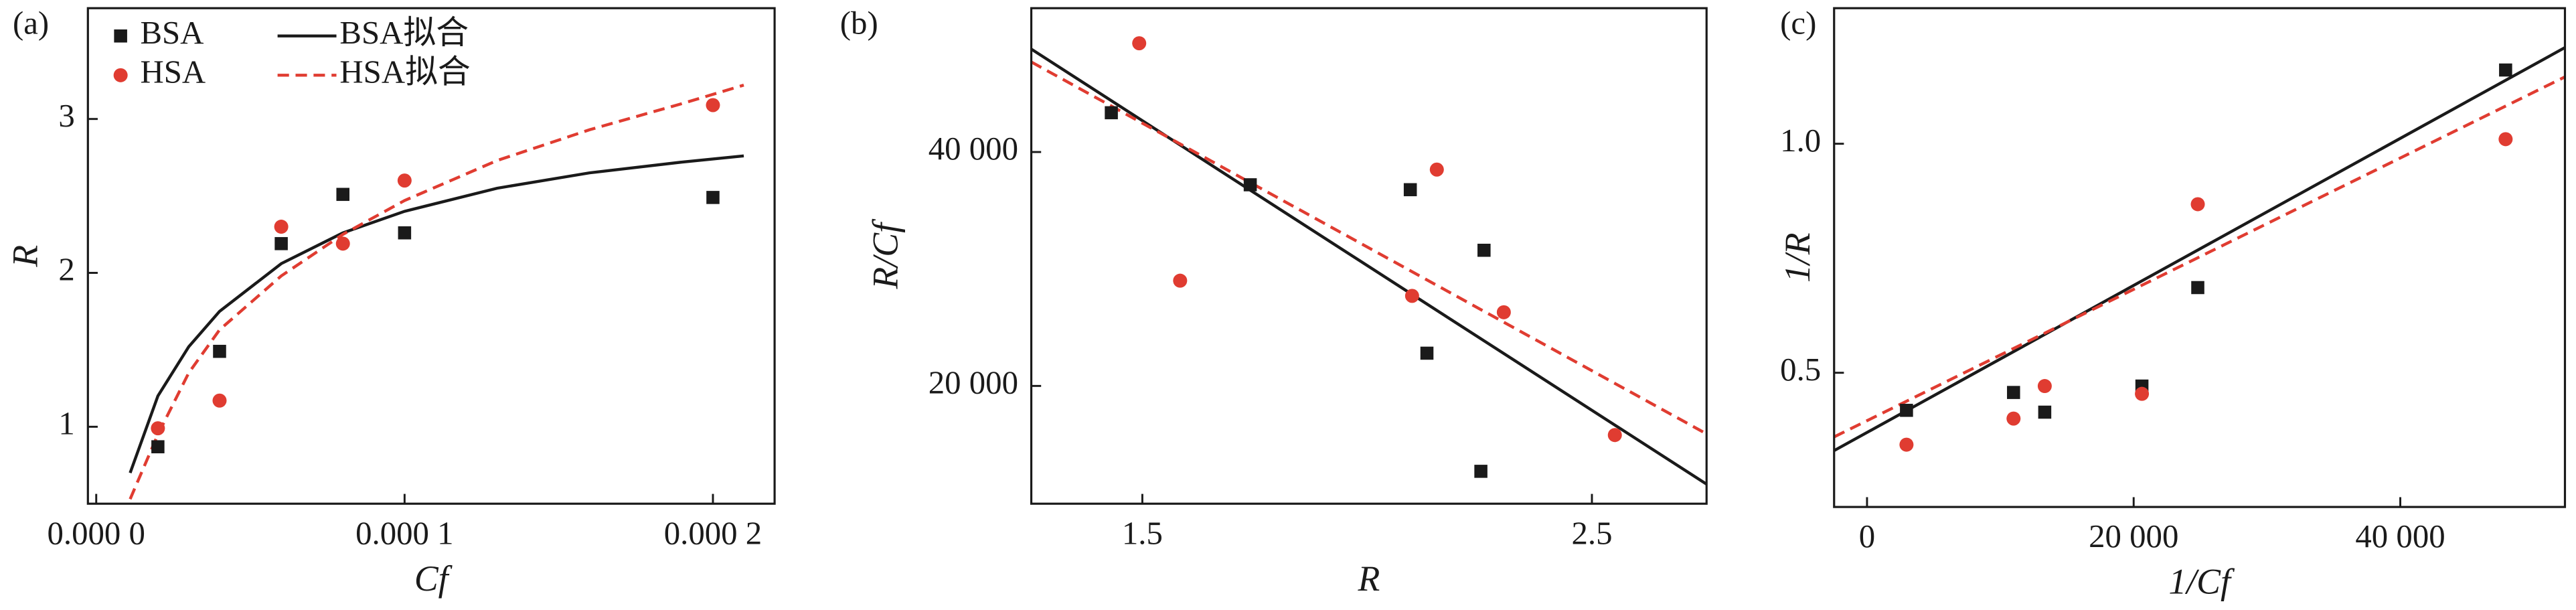  I want to click on panel-label: (a), so click(31, 22).